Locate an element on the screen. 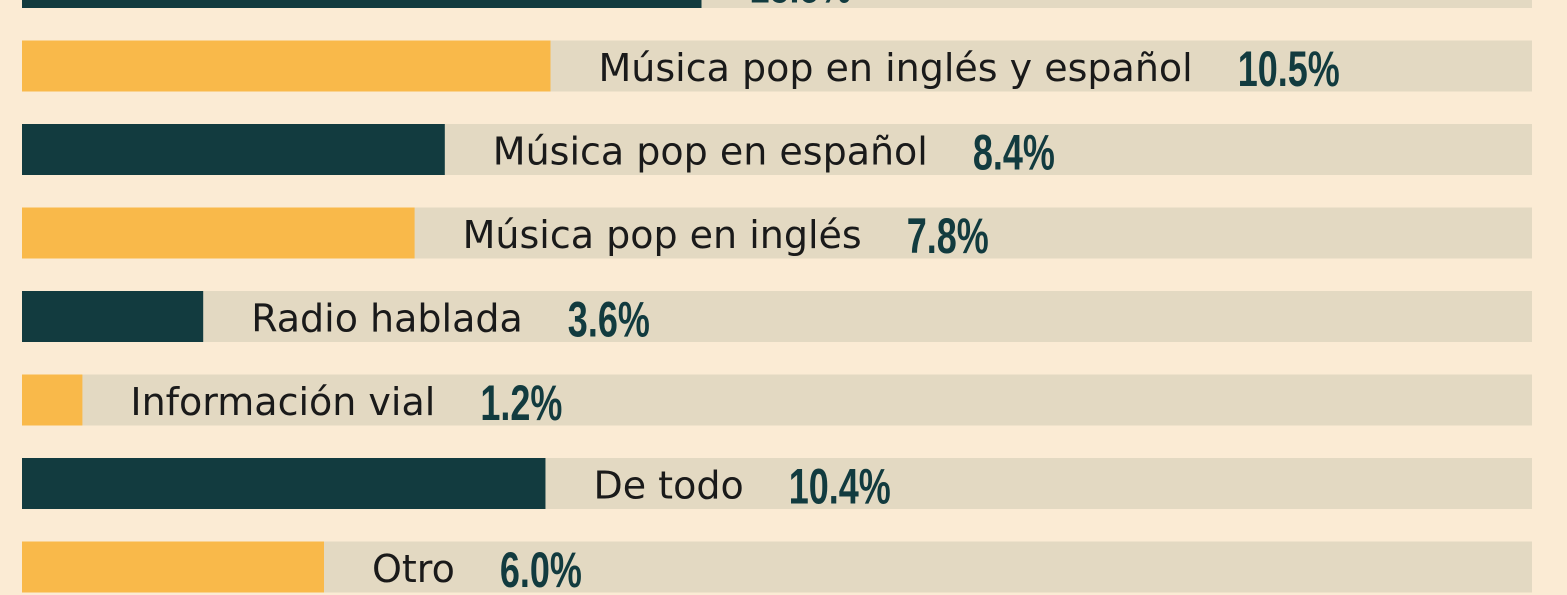  category-label: Radio hablada is located at coordinates (387, 319).